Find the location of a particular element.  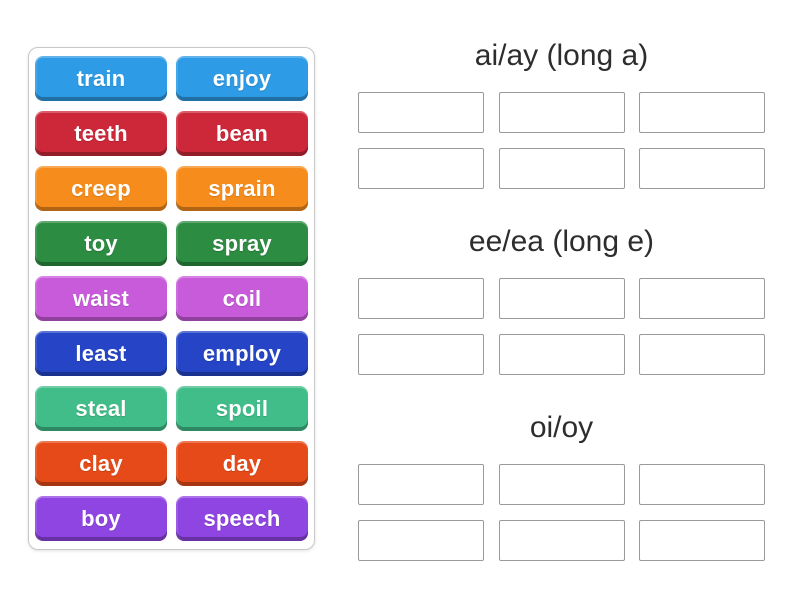

word-tile-waist: waist is located at coordinates (101, 298).